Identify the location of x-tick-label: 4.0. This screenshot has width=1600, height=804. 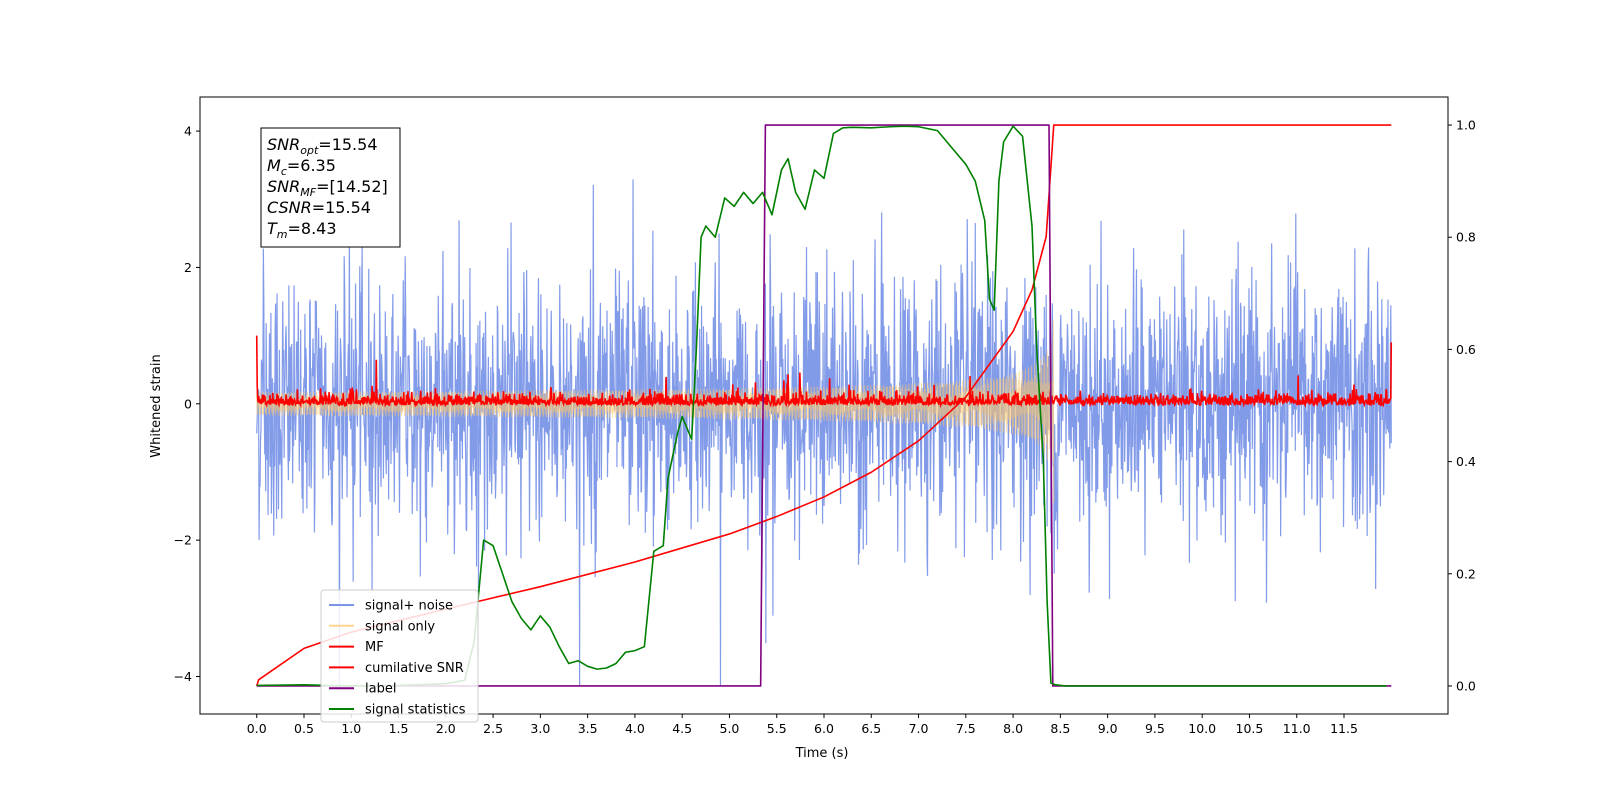
(635, 728).